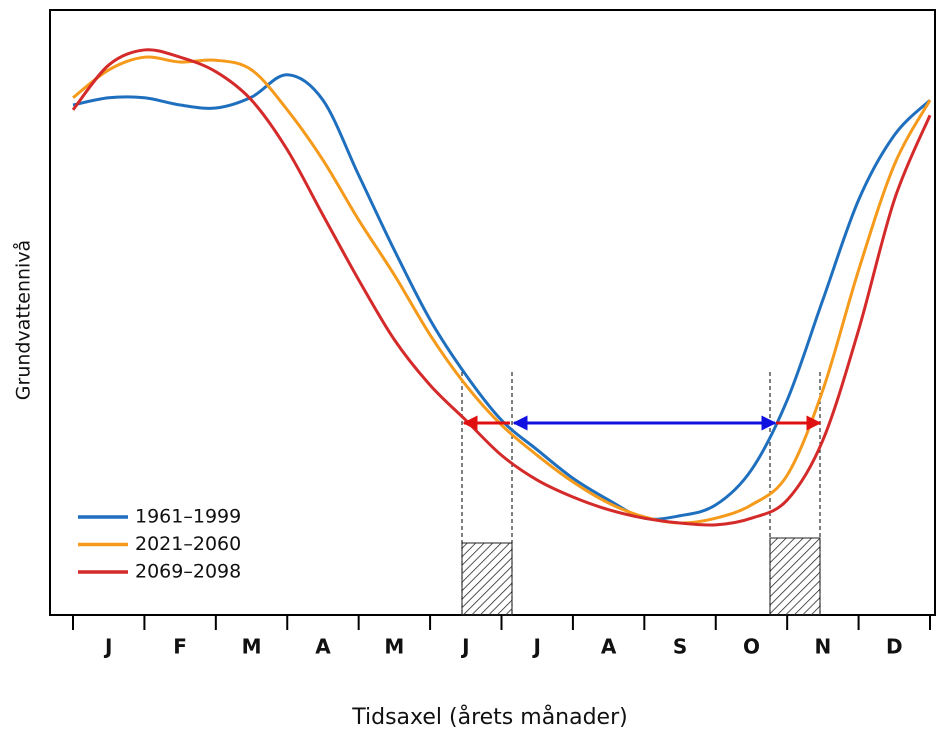  What do you see at coordinates (751, 647) in the screenshot?
I see `x-tick-label: O` at bounding box center [751, 647].